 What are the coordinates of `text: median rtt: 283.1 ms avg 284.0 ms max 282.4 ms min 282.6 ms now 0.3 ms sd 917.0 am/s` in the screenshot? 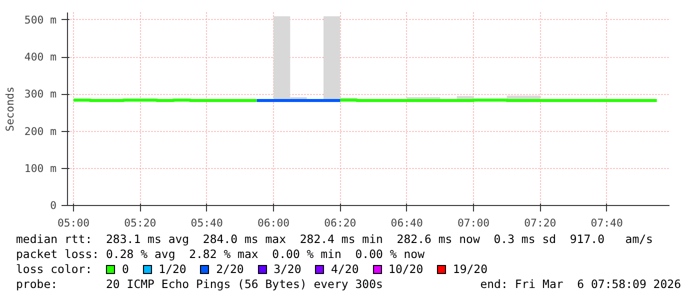 It's located at (335, 239).